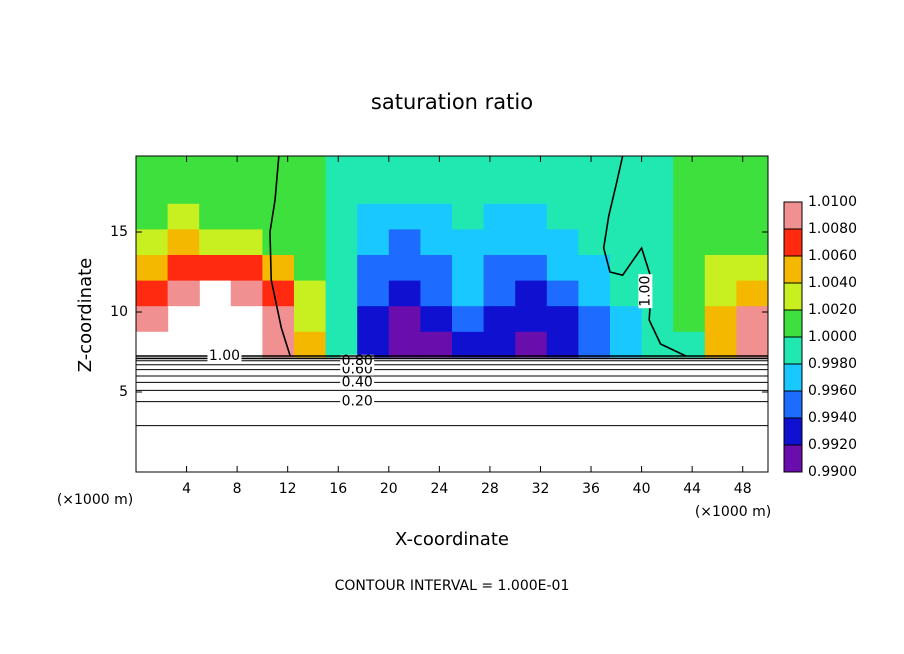 The image size is (904, 654). I want to click on colorbar-tick-label: 1.0100, so click(832, 202).